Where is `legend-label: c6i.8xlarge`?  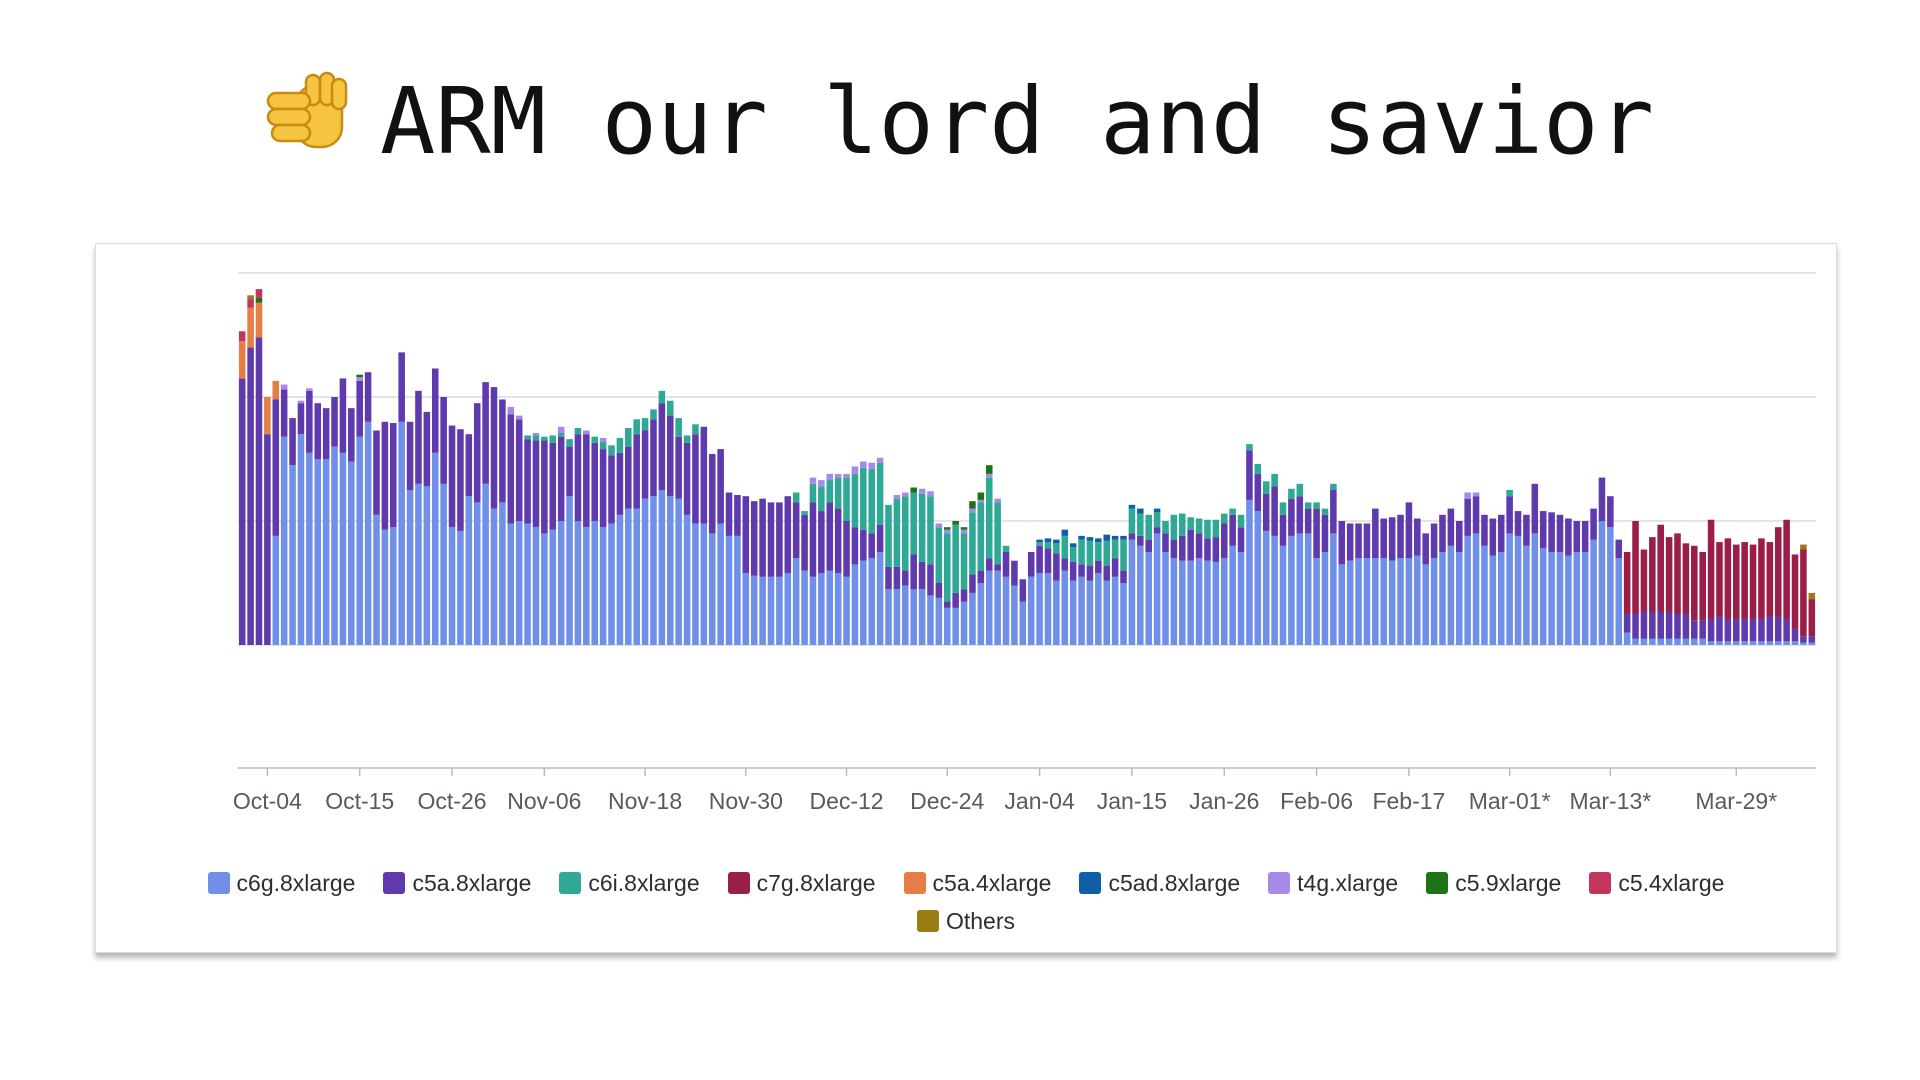 legend-label: c6i.8xlarge is located at coordinates (644, 883).